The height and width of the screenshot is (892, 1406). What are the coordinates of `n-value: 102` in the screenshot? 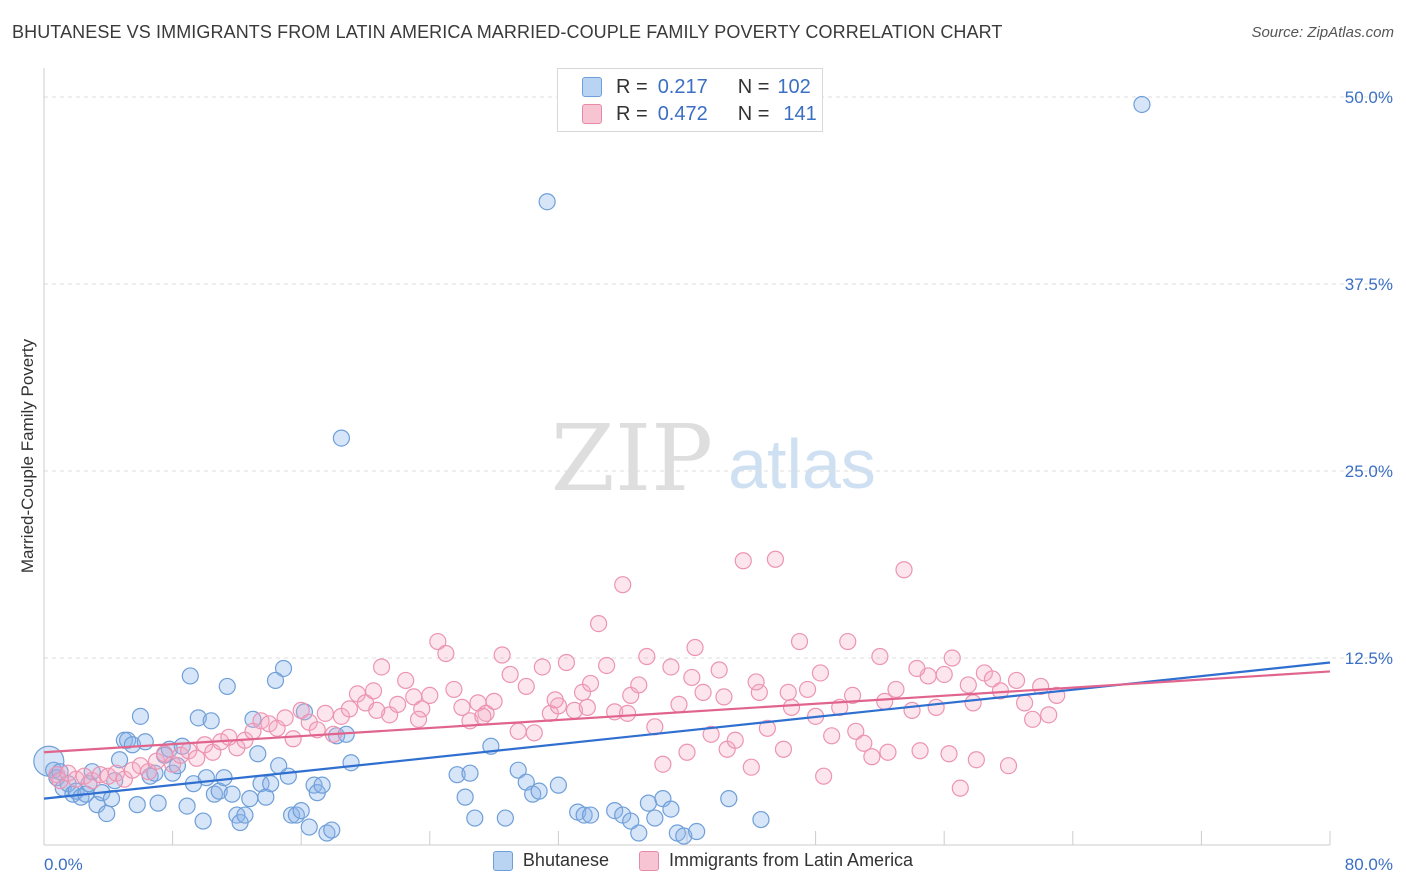 It's located at (794, 86).